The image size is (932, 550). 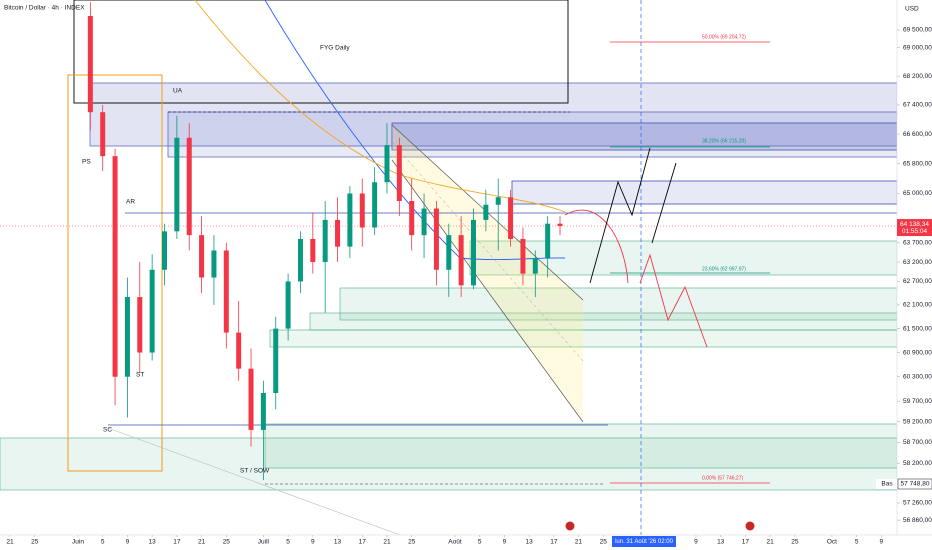 I want to click on range-box, so click(x=115, y=273).